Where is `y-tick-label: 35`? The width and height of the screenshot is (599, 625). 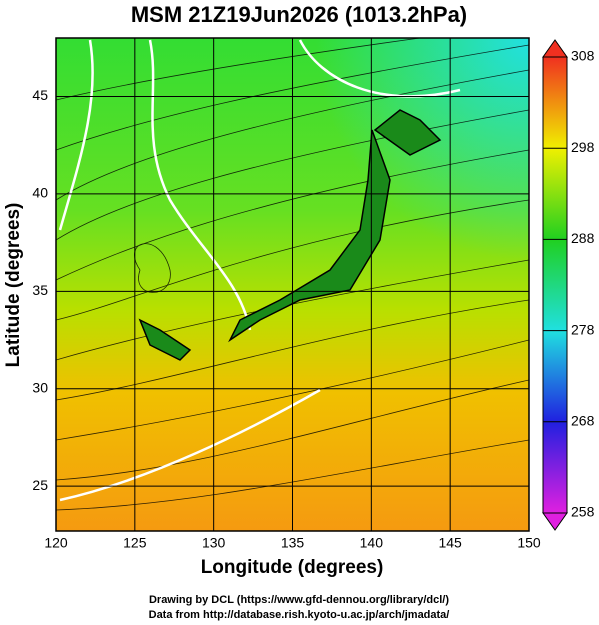
y-tick-label: 35 is located at coordinates (40, 290).